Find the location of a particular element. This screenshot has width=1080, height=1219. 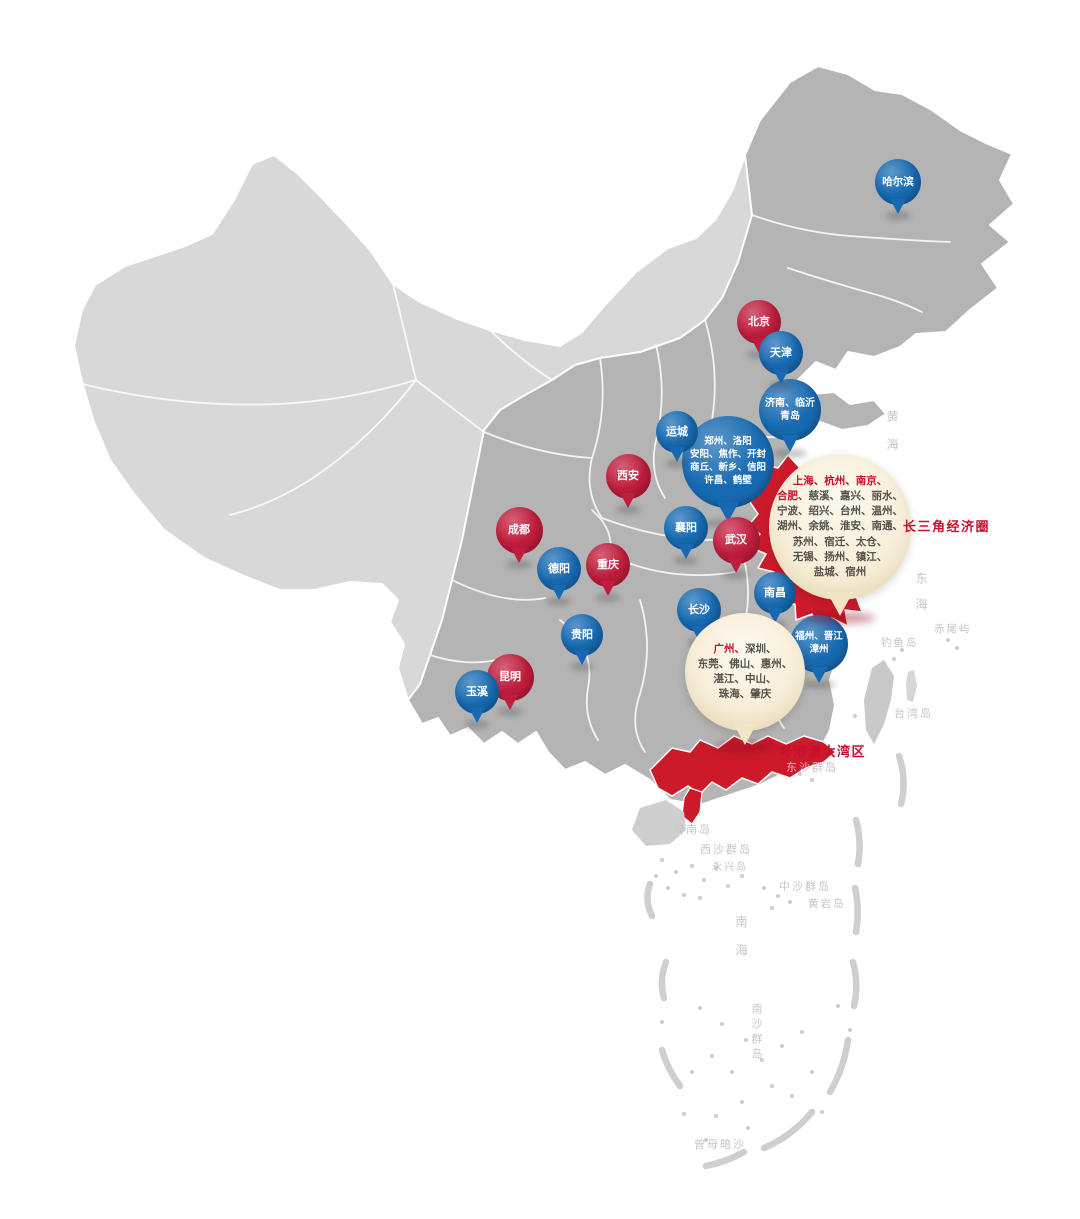

pin-label: 安阳、焦作、开封 is located at coordinates (727, 455).